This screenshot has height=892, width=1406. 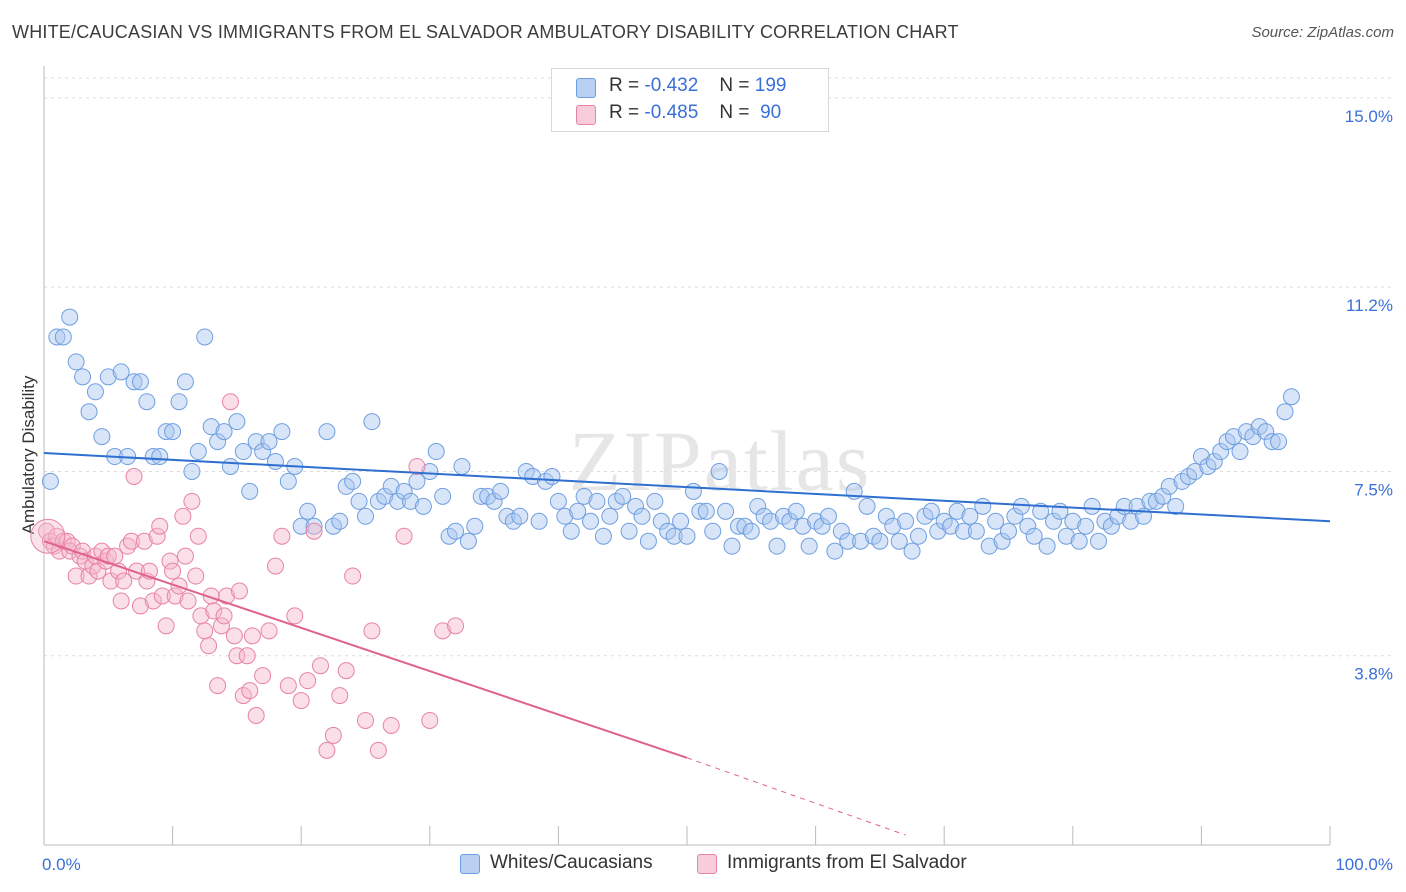 What do you see at coordinates (1369, 116) in the screenshot?
I see `y-tick-label: 15.0%` at bounding box center [1369, 116].